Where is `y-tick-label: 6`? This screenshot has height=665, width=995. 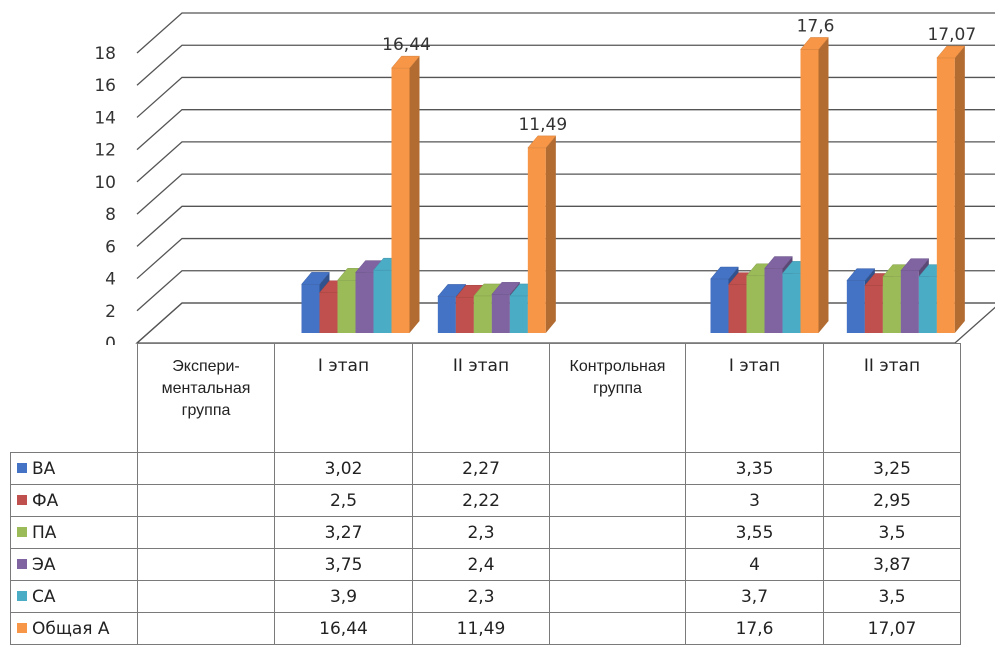
y-tick-label: 6 is located at coordinates (110, 247).